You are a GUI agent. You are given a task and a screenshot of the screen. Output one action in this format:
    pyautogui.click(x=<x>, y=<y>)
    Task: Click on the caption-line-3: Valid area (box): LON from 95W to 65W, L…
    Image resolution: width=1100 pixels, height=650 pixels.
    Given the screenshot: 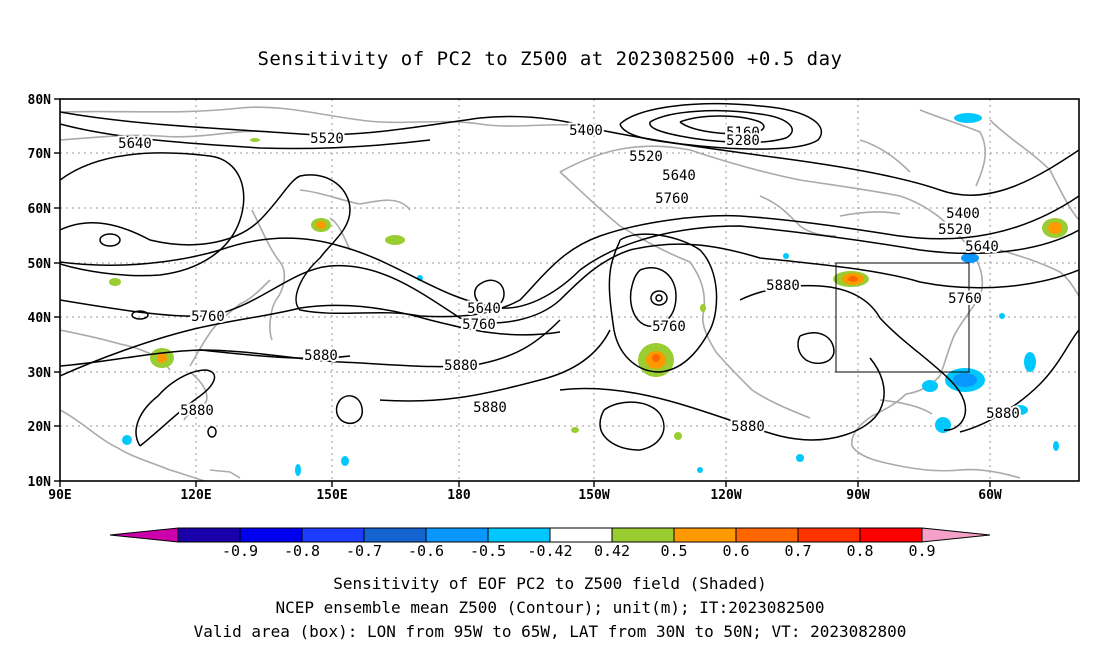 What is the action you would take?
    pyautogui.click(x=550, y=631)
    